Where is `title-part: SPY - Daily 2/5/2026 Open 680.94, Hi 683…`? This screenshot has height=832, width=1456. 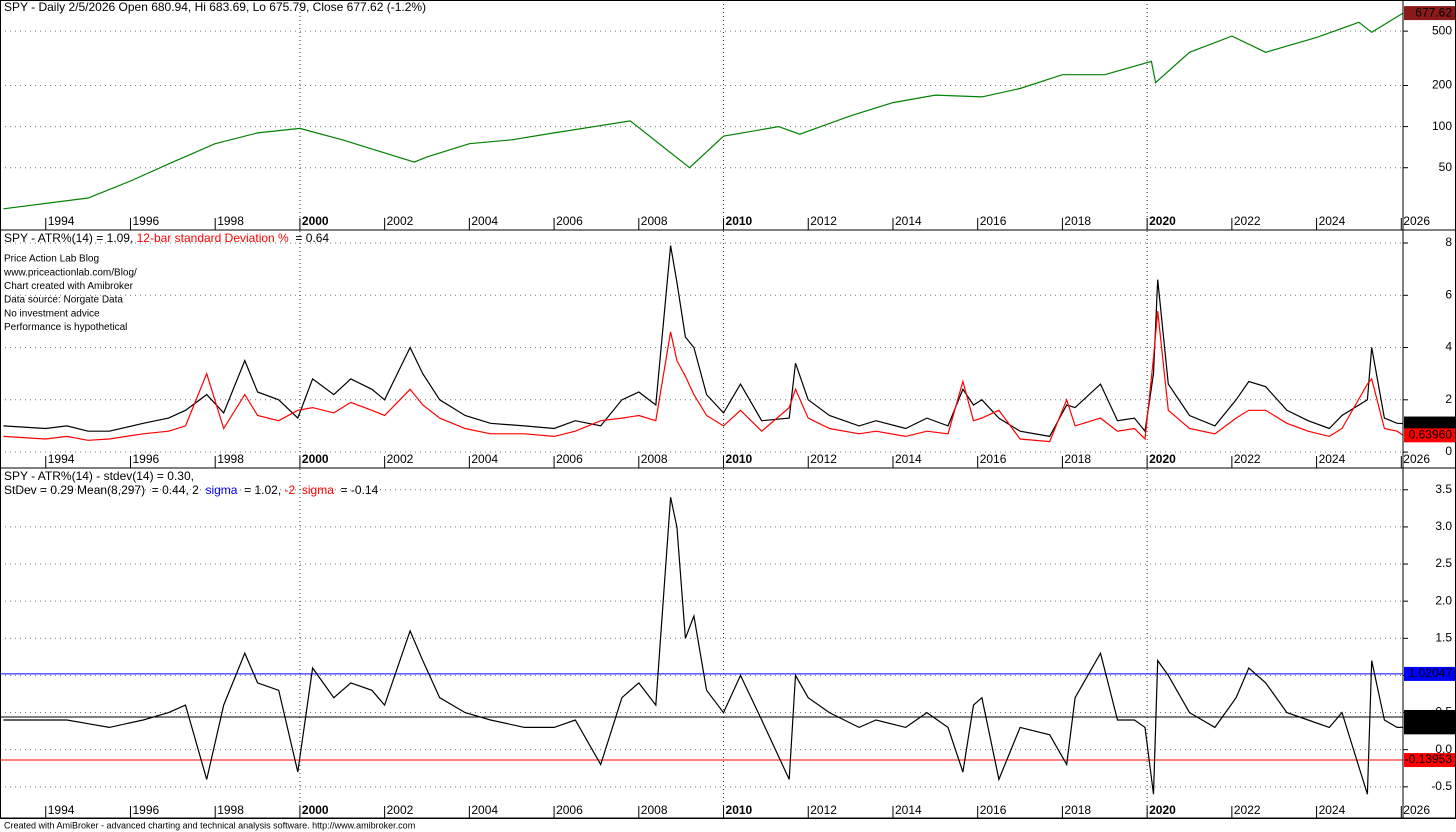 title-part: SPY - Daily 2/5/2026 Open 680.94, Hi 683… is located at coordinates (215, 7).